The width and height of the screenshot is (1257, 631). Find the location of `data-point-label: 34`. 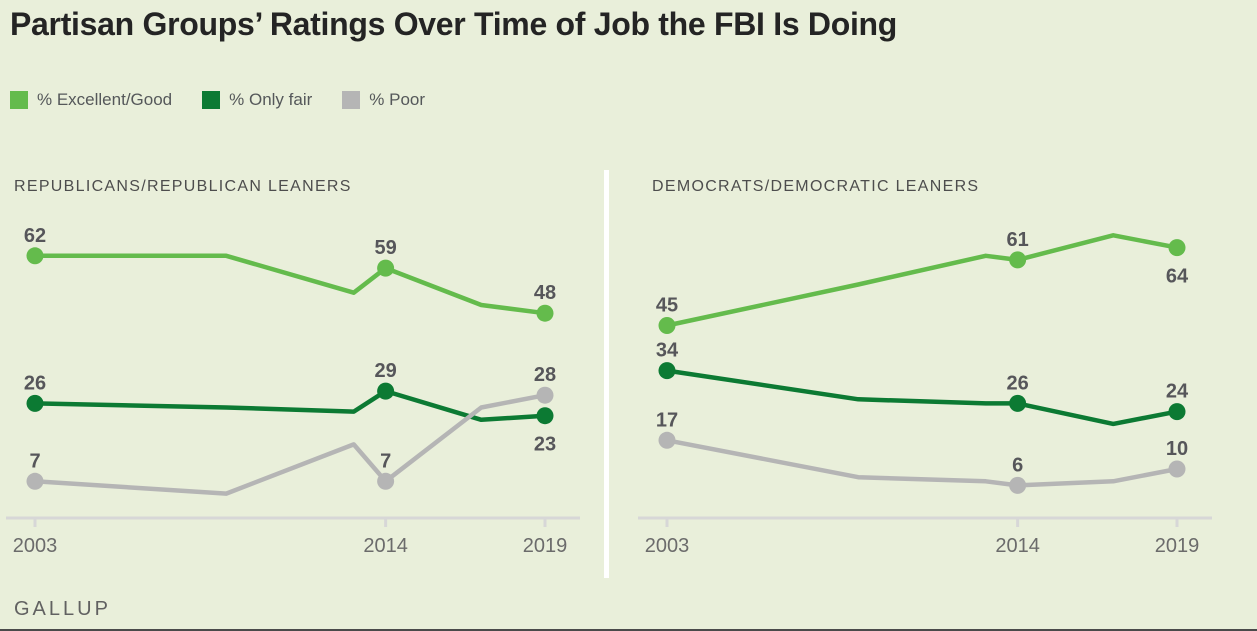

data-point-label: 34 is located at coordinates (667, 351).